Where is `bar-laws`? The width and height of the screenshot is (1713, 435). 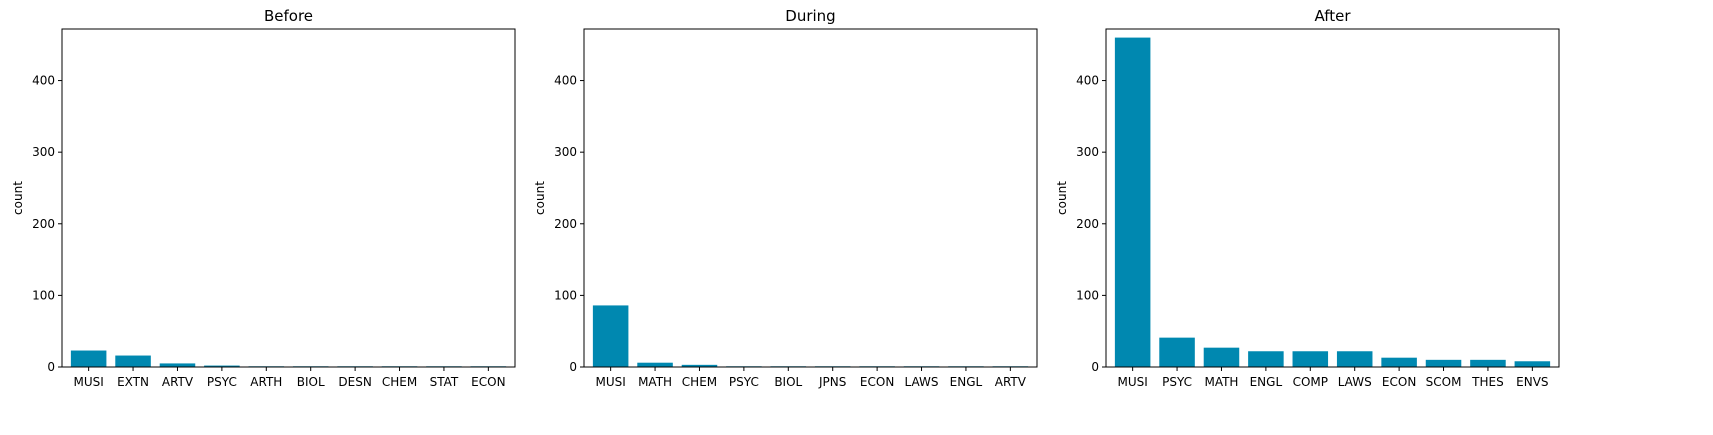
bar-laws is located at coordinates (1354, 359).